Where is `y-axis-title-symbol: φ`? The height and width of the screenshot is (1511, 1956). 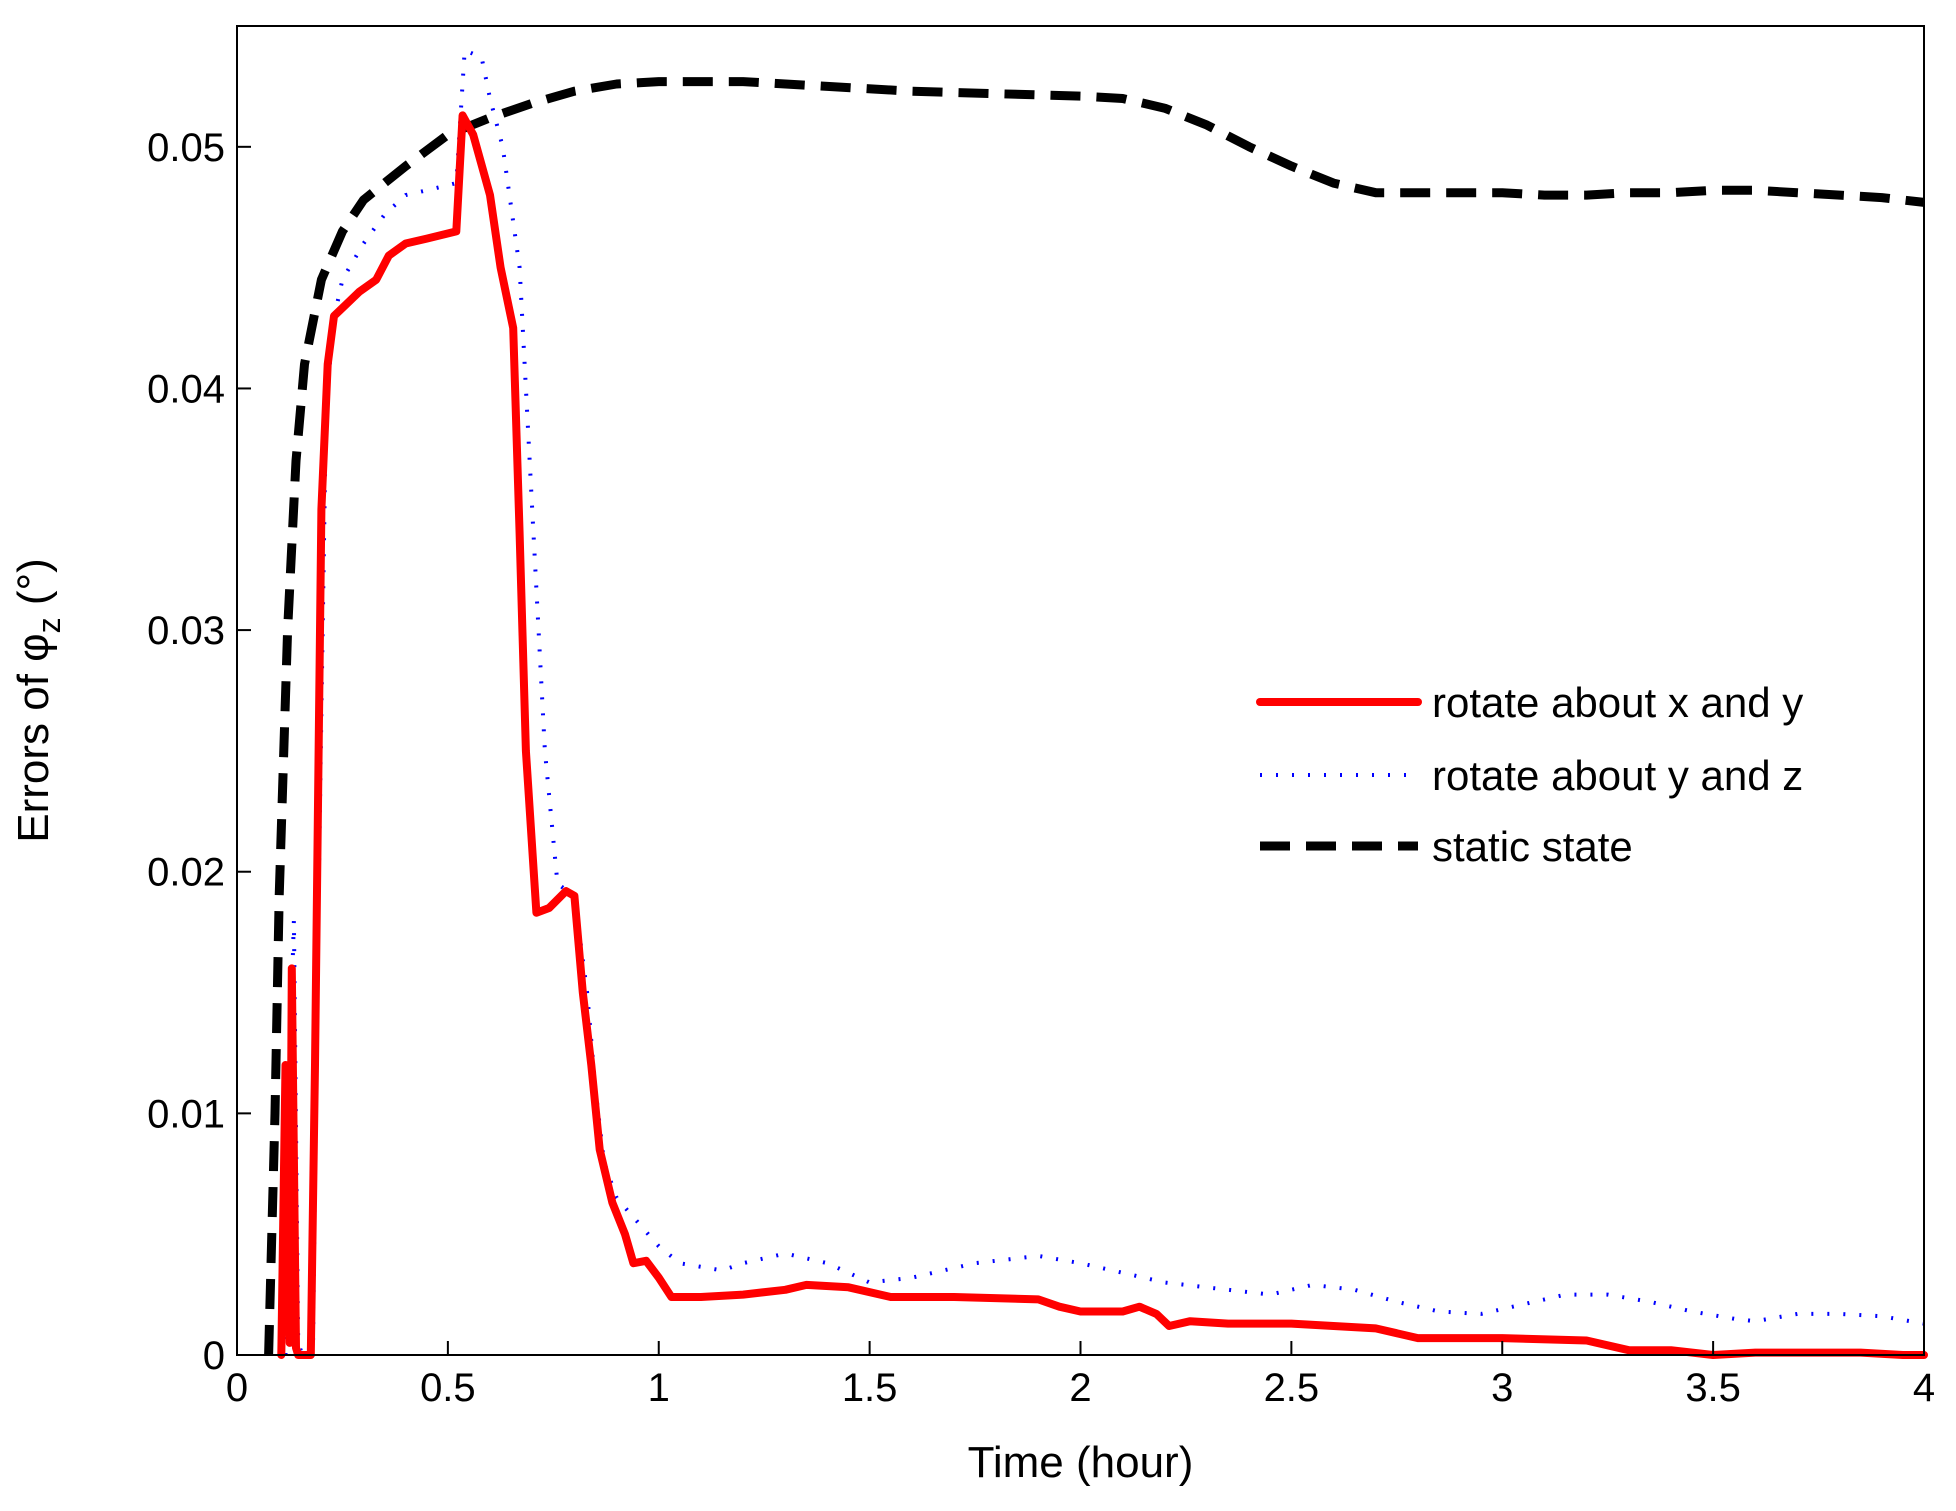
y-axis-title-symbol: φ is located at coordinates (33, 647).